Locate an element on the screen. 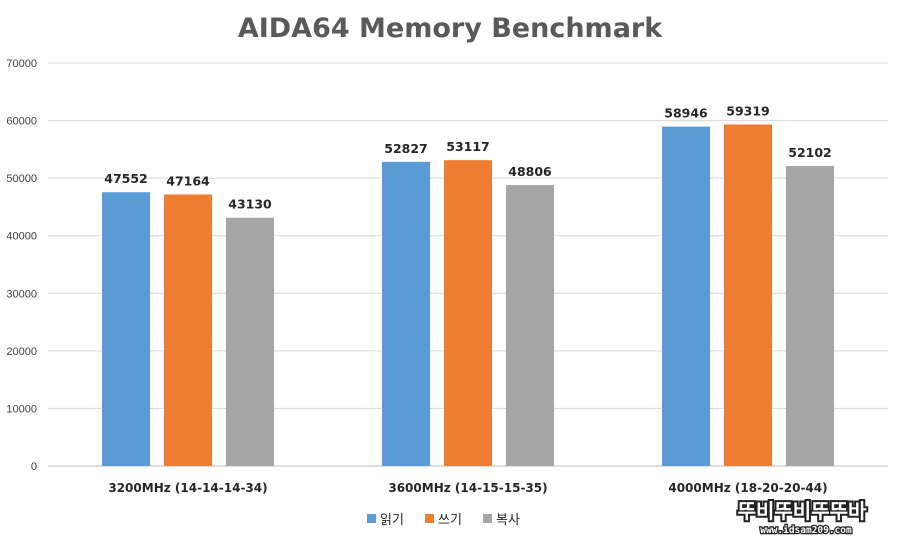 This screenshot has width=900, height=540. y-tick-label: 50000 is located at coordinates (21, 179).